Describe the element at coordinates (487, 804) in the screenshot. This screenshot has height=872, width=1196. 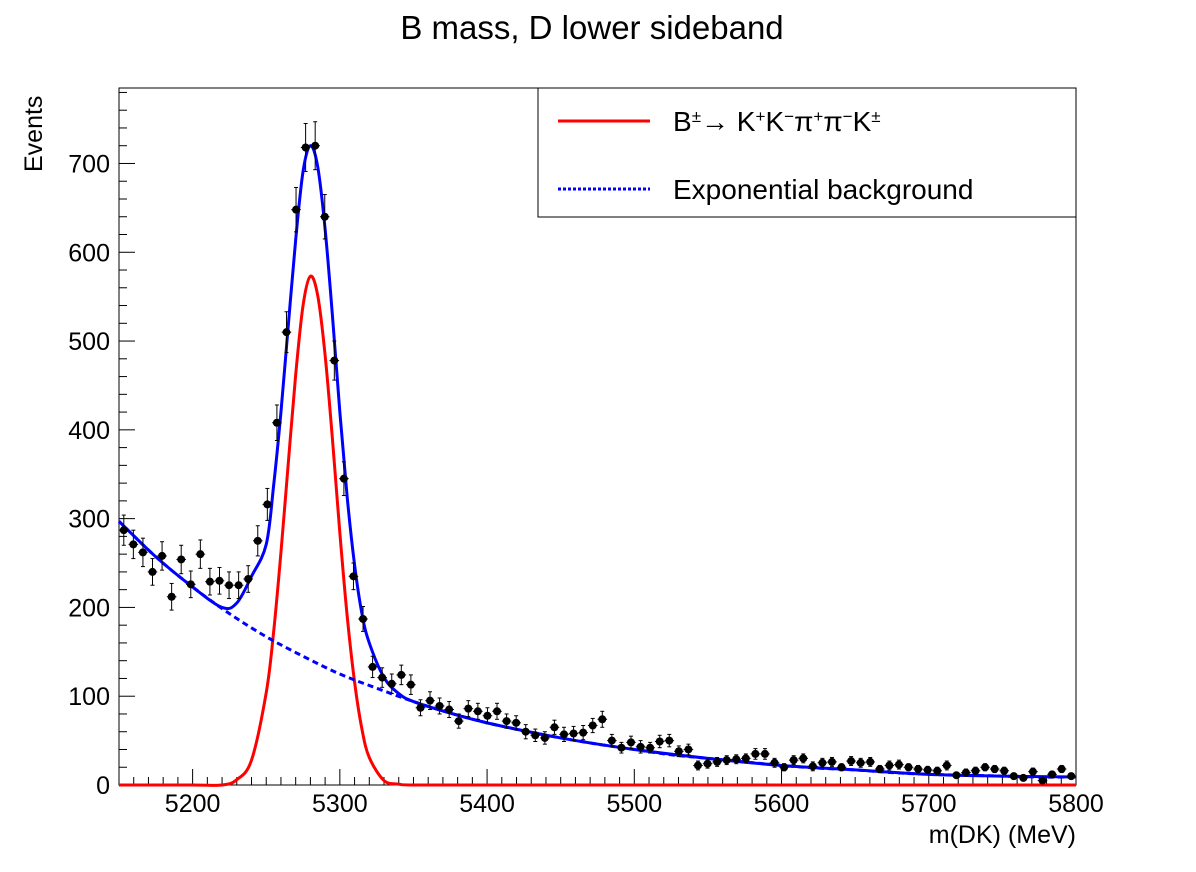
I see `x-tick-label: 5400` at that location.